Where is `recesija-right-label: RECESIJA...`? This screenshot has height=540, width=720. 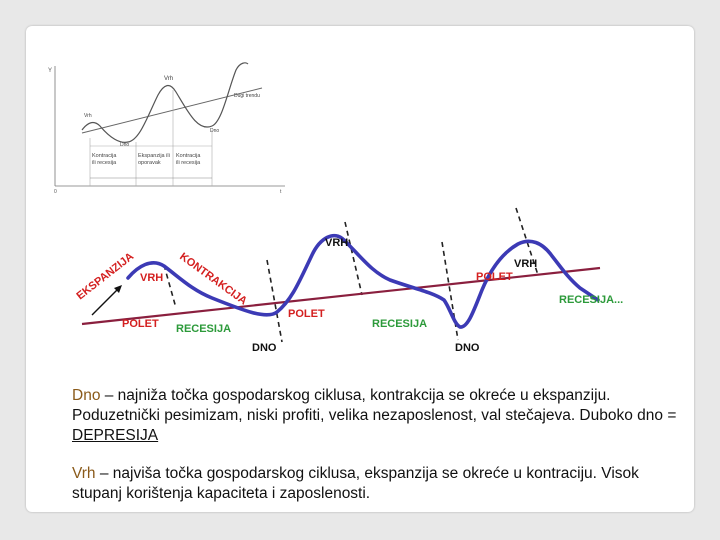
recesija-right-label: RECESIJA... is located at coordinates (591, 300).